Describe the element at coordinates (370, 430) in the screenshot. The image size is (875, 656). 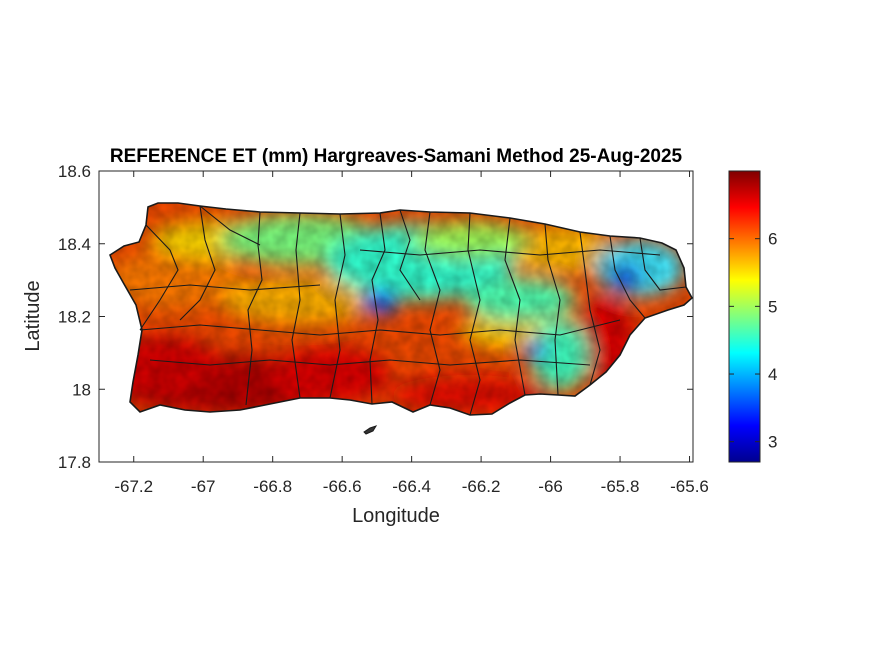
I see `islet-caja-de-muertos` at that location.